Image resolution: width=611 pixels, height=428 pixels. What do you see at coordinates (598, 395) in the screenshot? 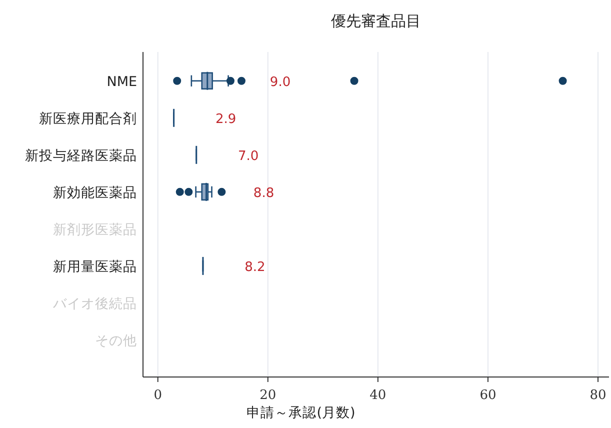
I see `x-tick-label: 80` at bounding box center [598, 395].